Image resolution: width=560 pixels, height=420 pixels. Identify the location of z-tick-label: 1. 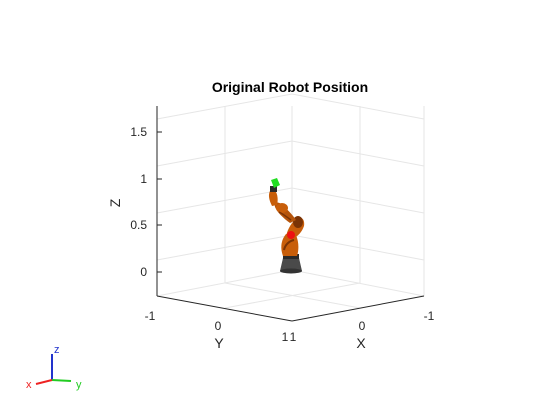
(143, 179).